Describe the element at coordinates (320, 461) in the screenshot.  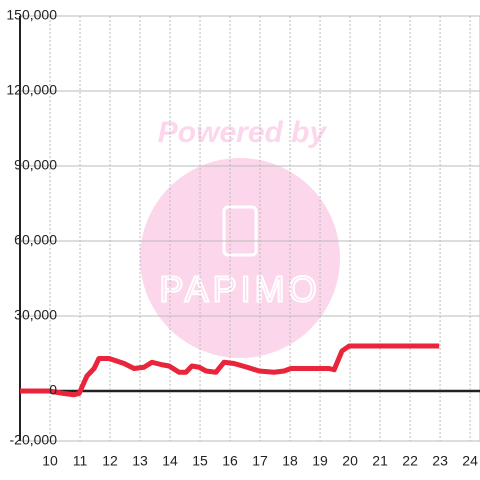
I see `x-tick-label: 19` at that location.